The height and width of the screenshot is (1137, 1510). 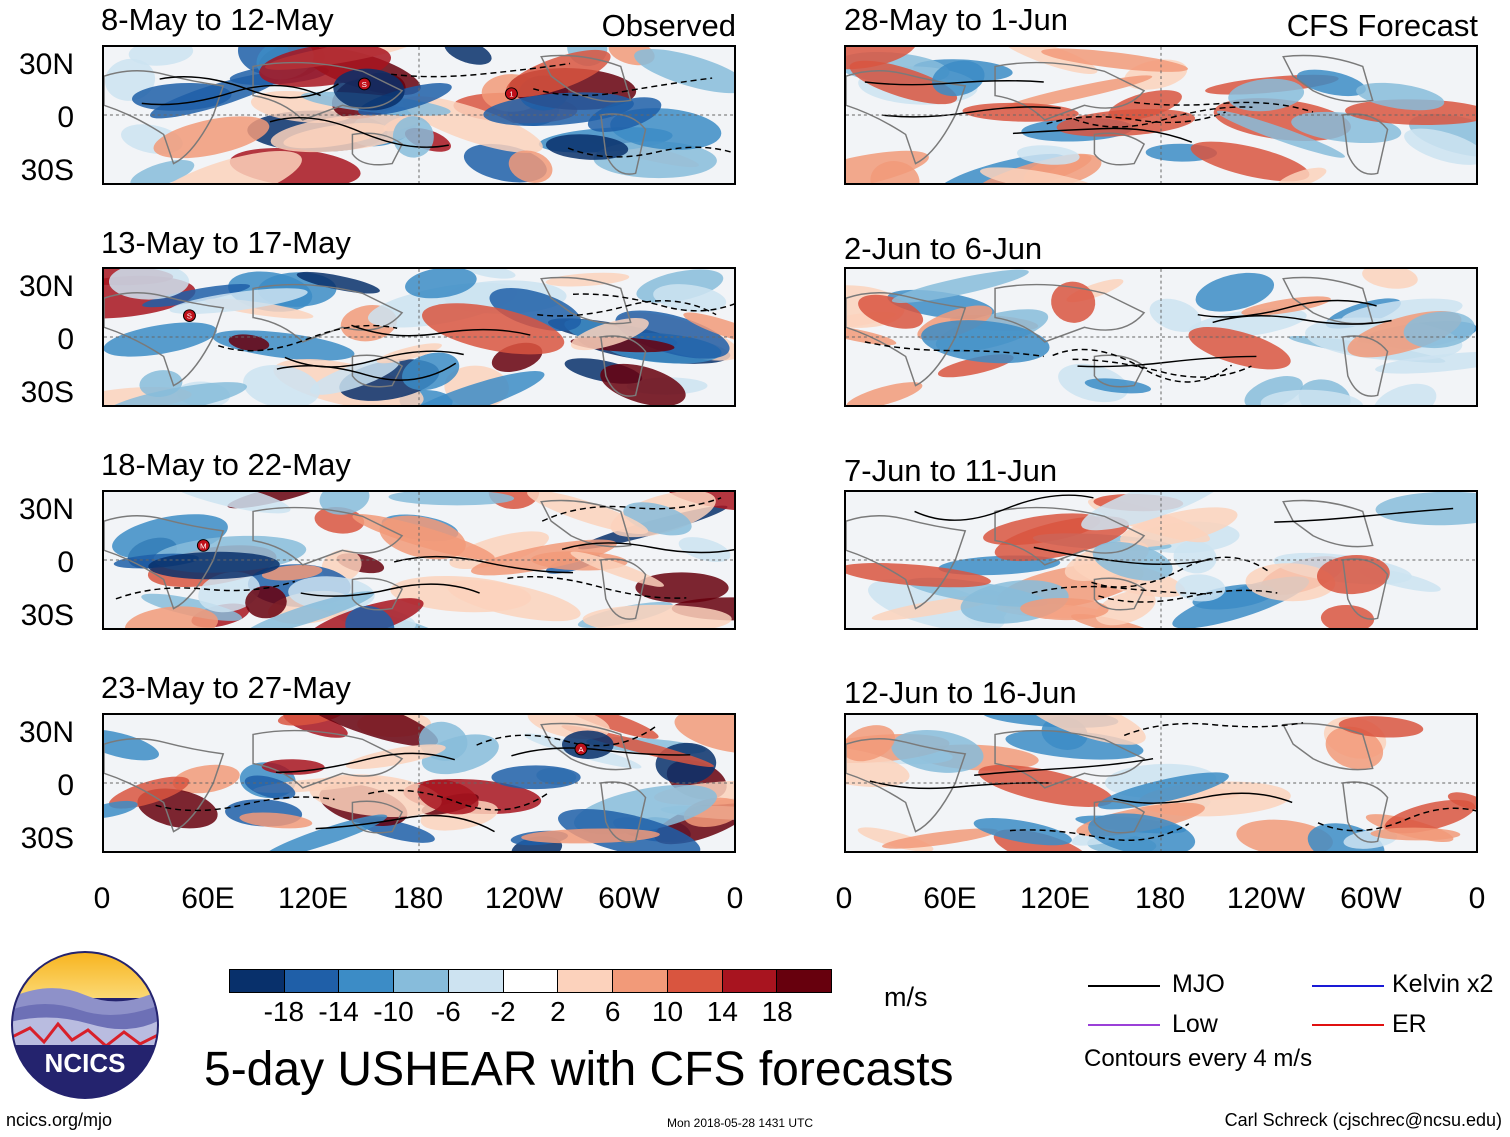 What do you see at coordinates (1160, 898) in the screenshot?
I see `lon-label-right-180: 180` at bounding box center [1160, 898].